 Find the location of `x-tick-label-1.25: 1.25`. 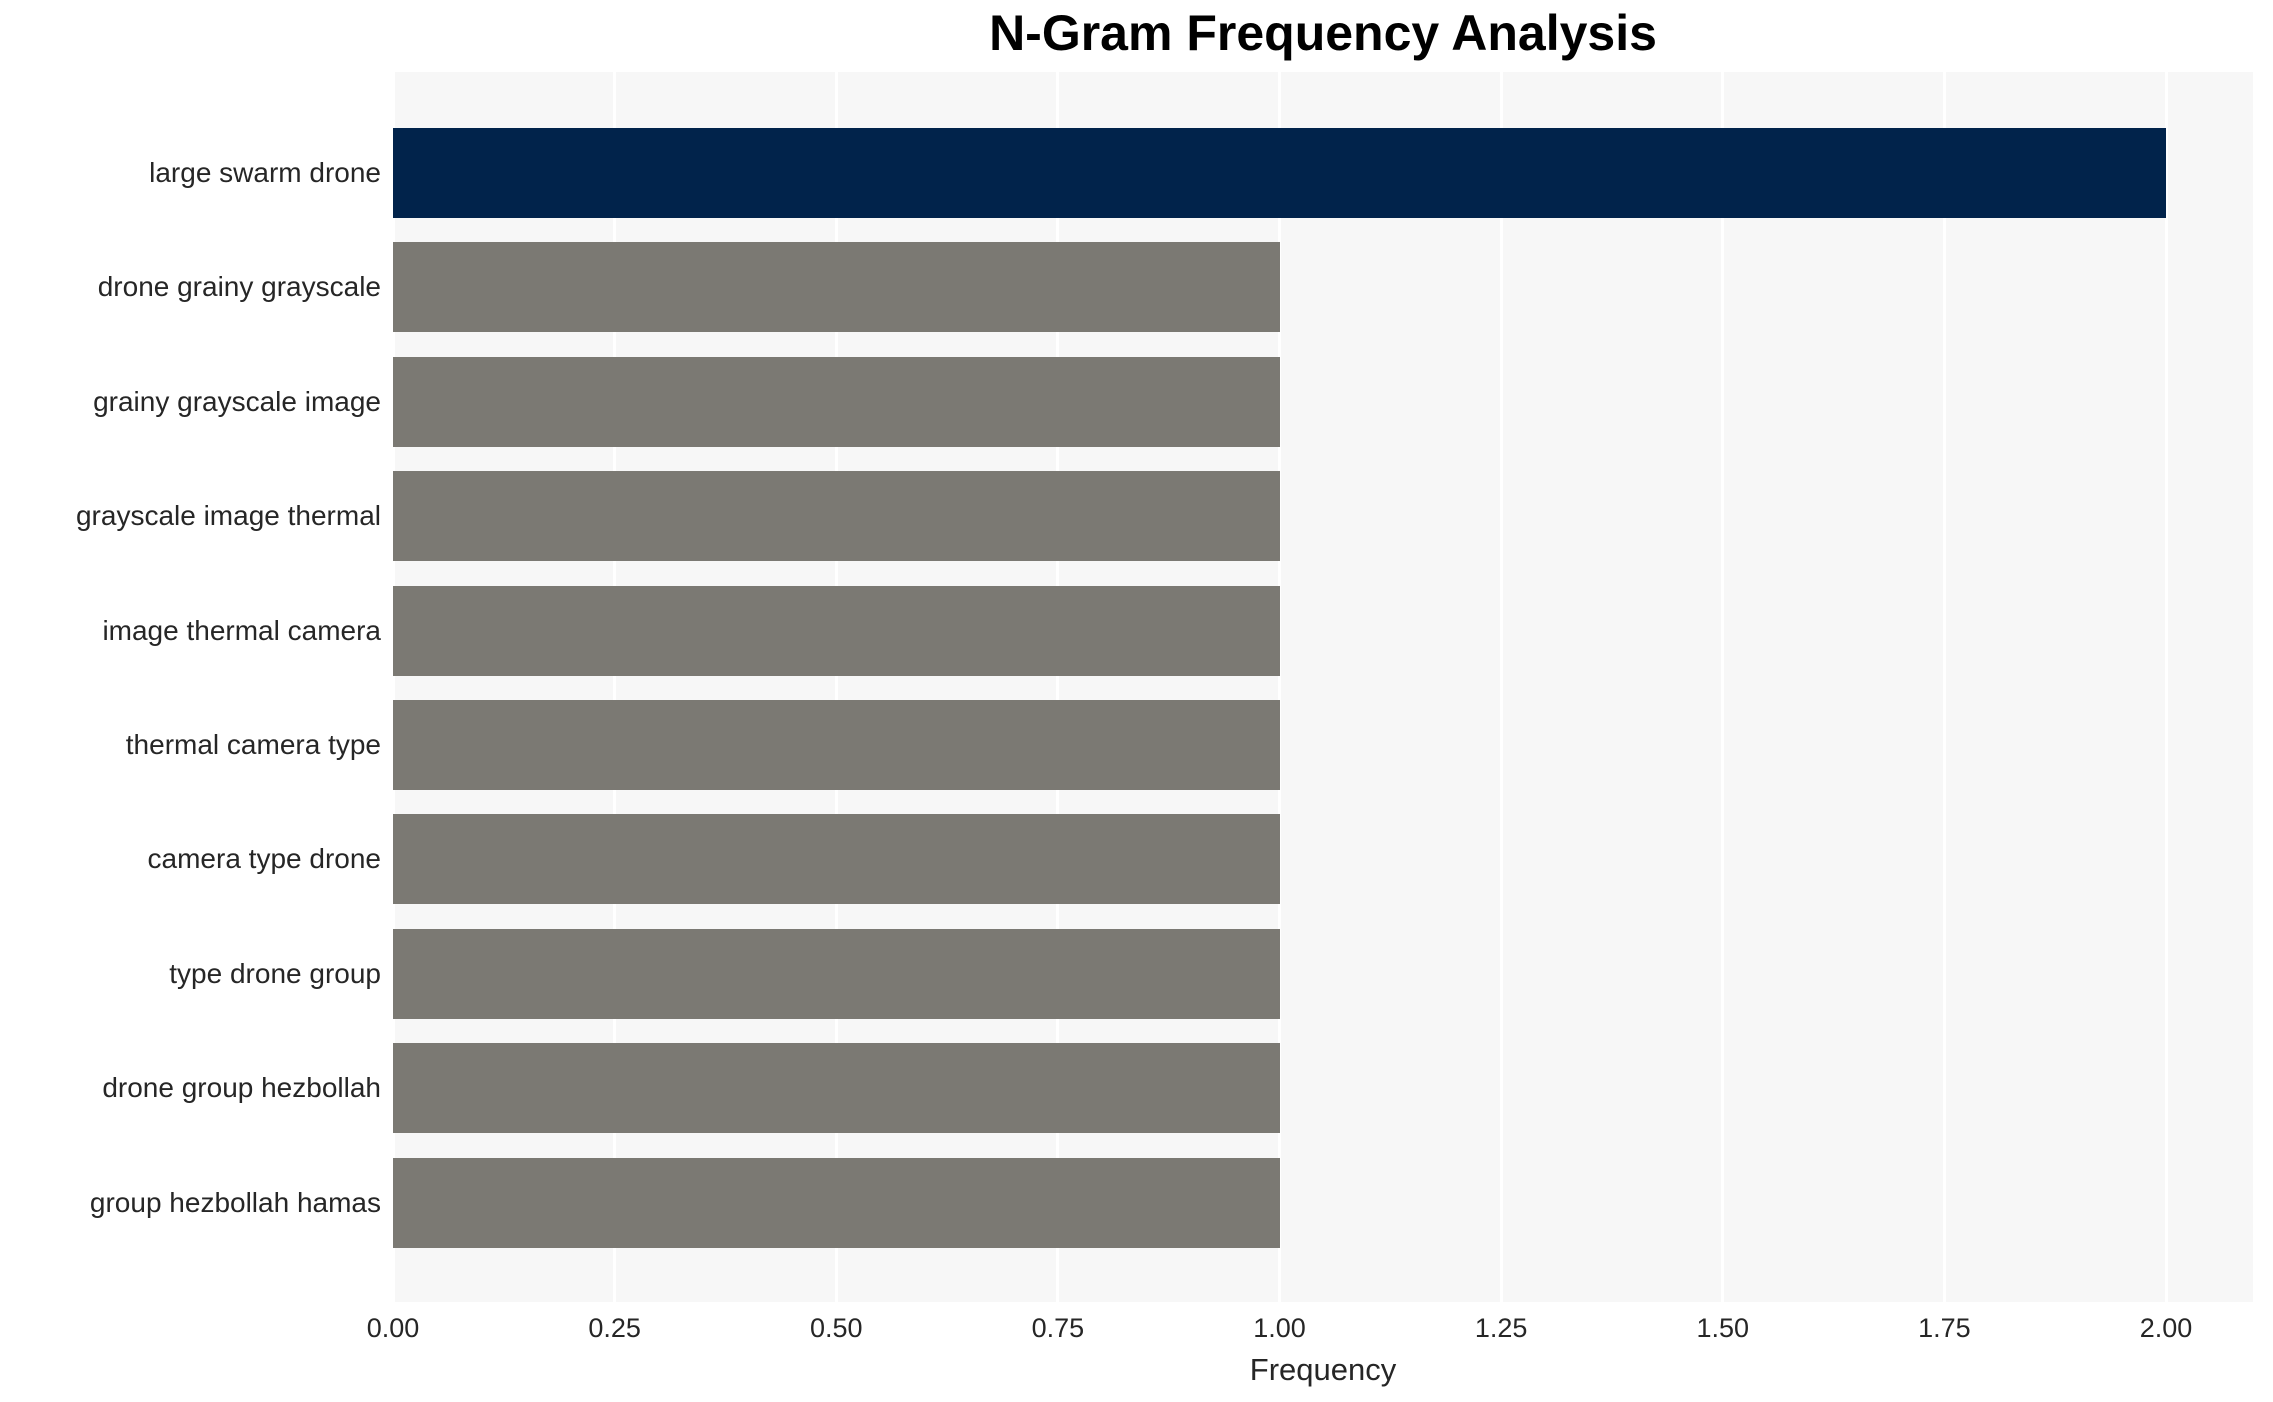

x-tick-label-1.25: 1.25 is located at coordinates (1501, 1328).